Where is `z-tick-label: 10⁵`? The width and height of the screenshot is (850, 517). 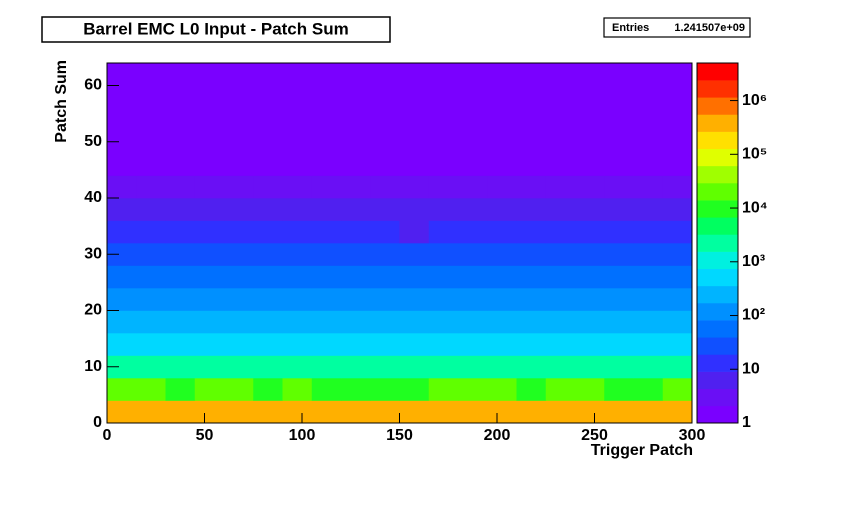 z-tick-label: 10⁵ is located at coordinates (754, 154).